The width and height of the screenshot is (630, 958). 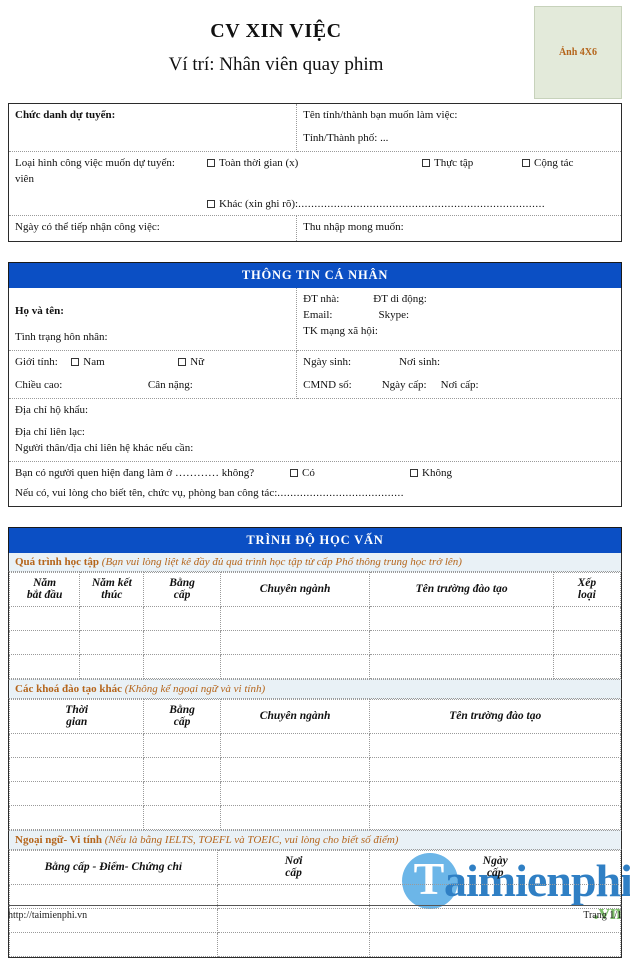 I want to click on checkbox-fulltime: Toàn thời gian (x), so click(x=314, y=164).